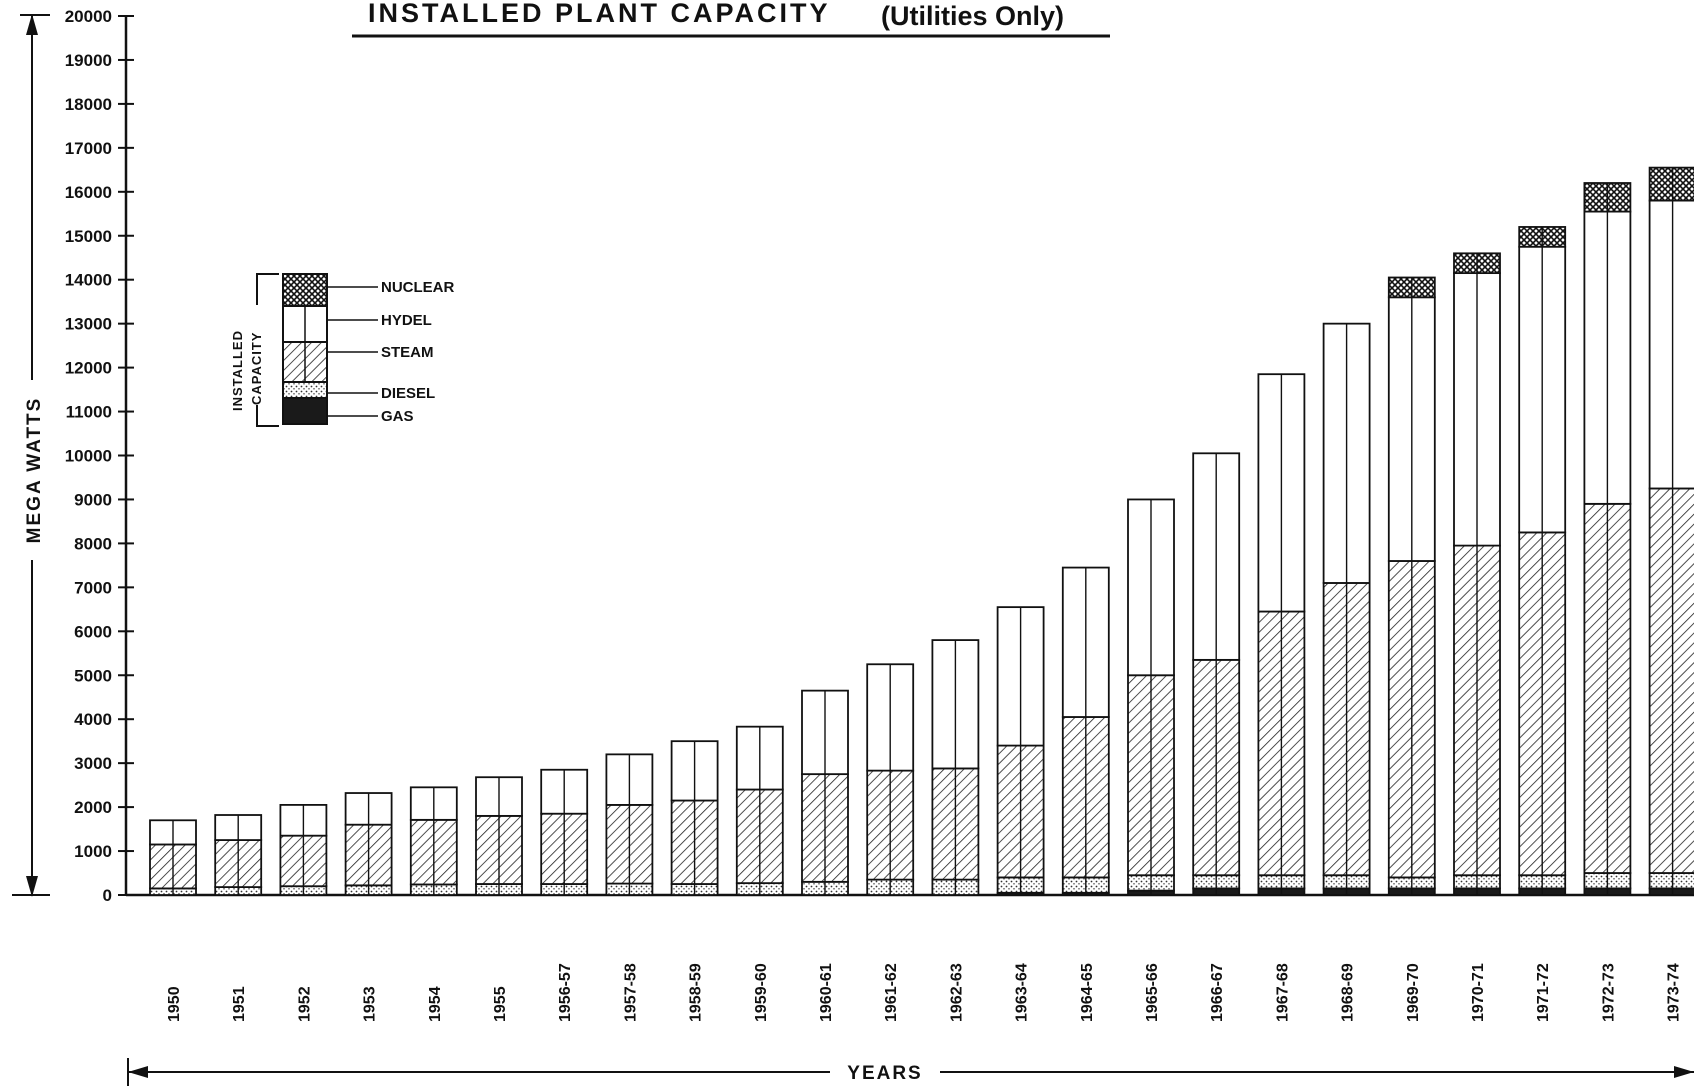  I want to click on y-range-arrow-bottom, so click(32, 886).